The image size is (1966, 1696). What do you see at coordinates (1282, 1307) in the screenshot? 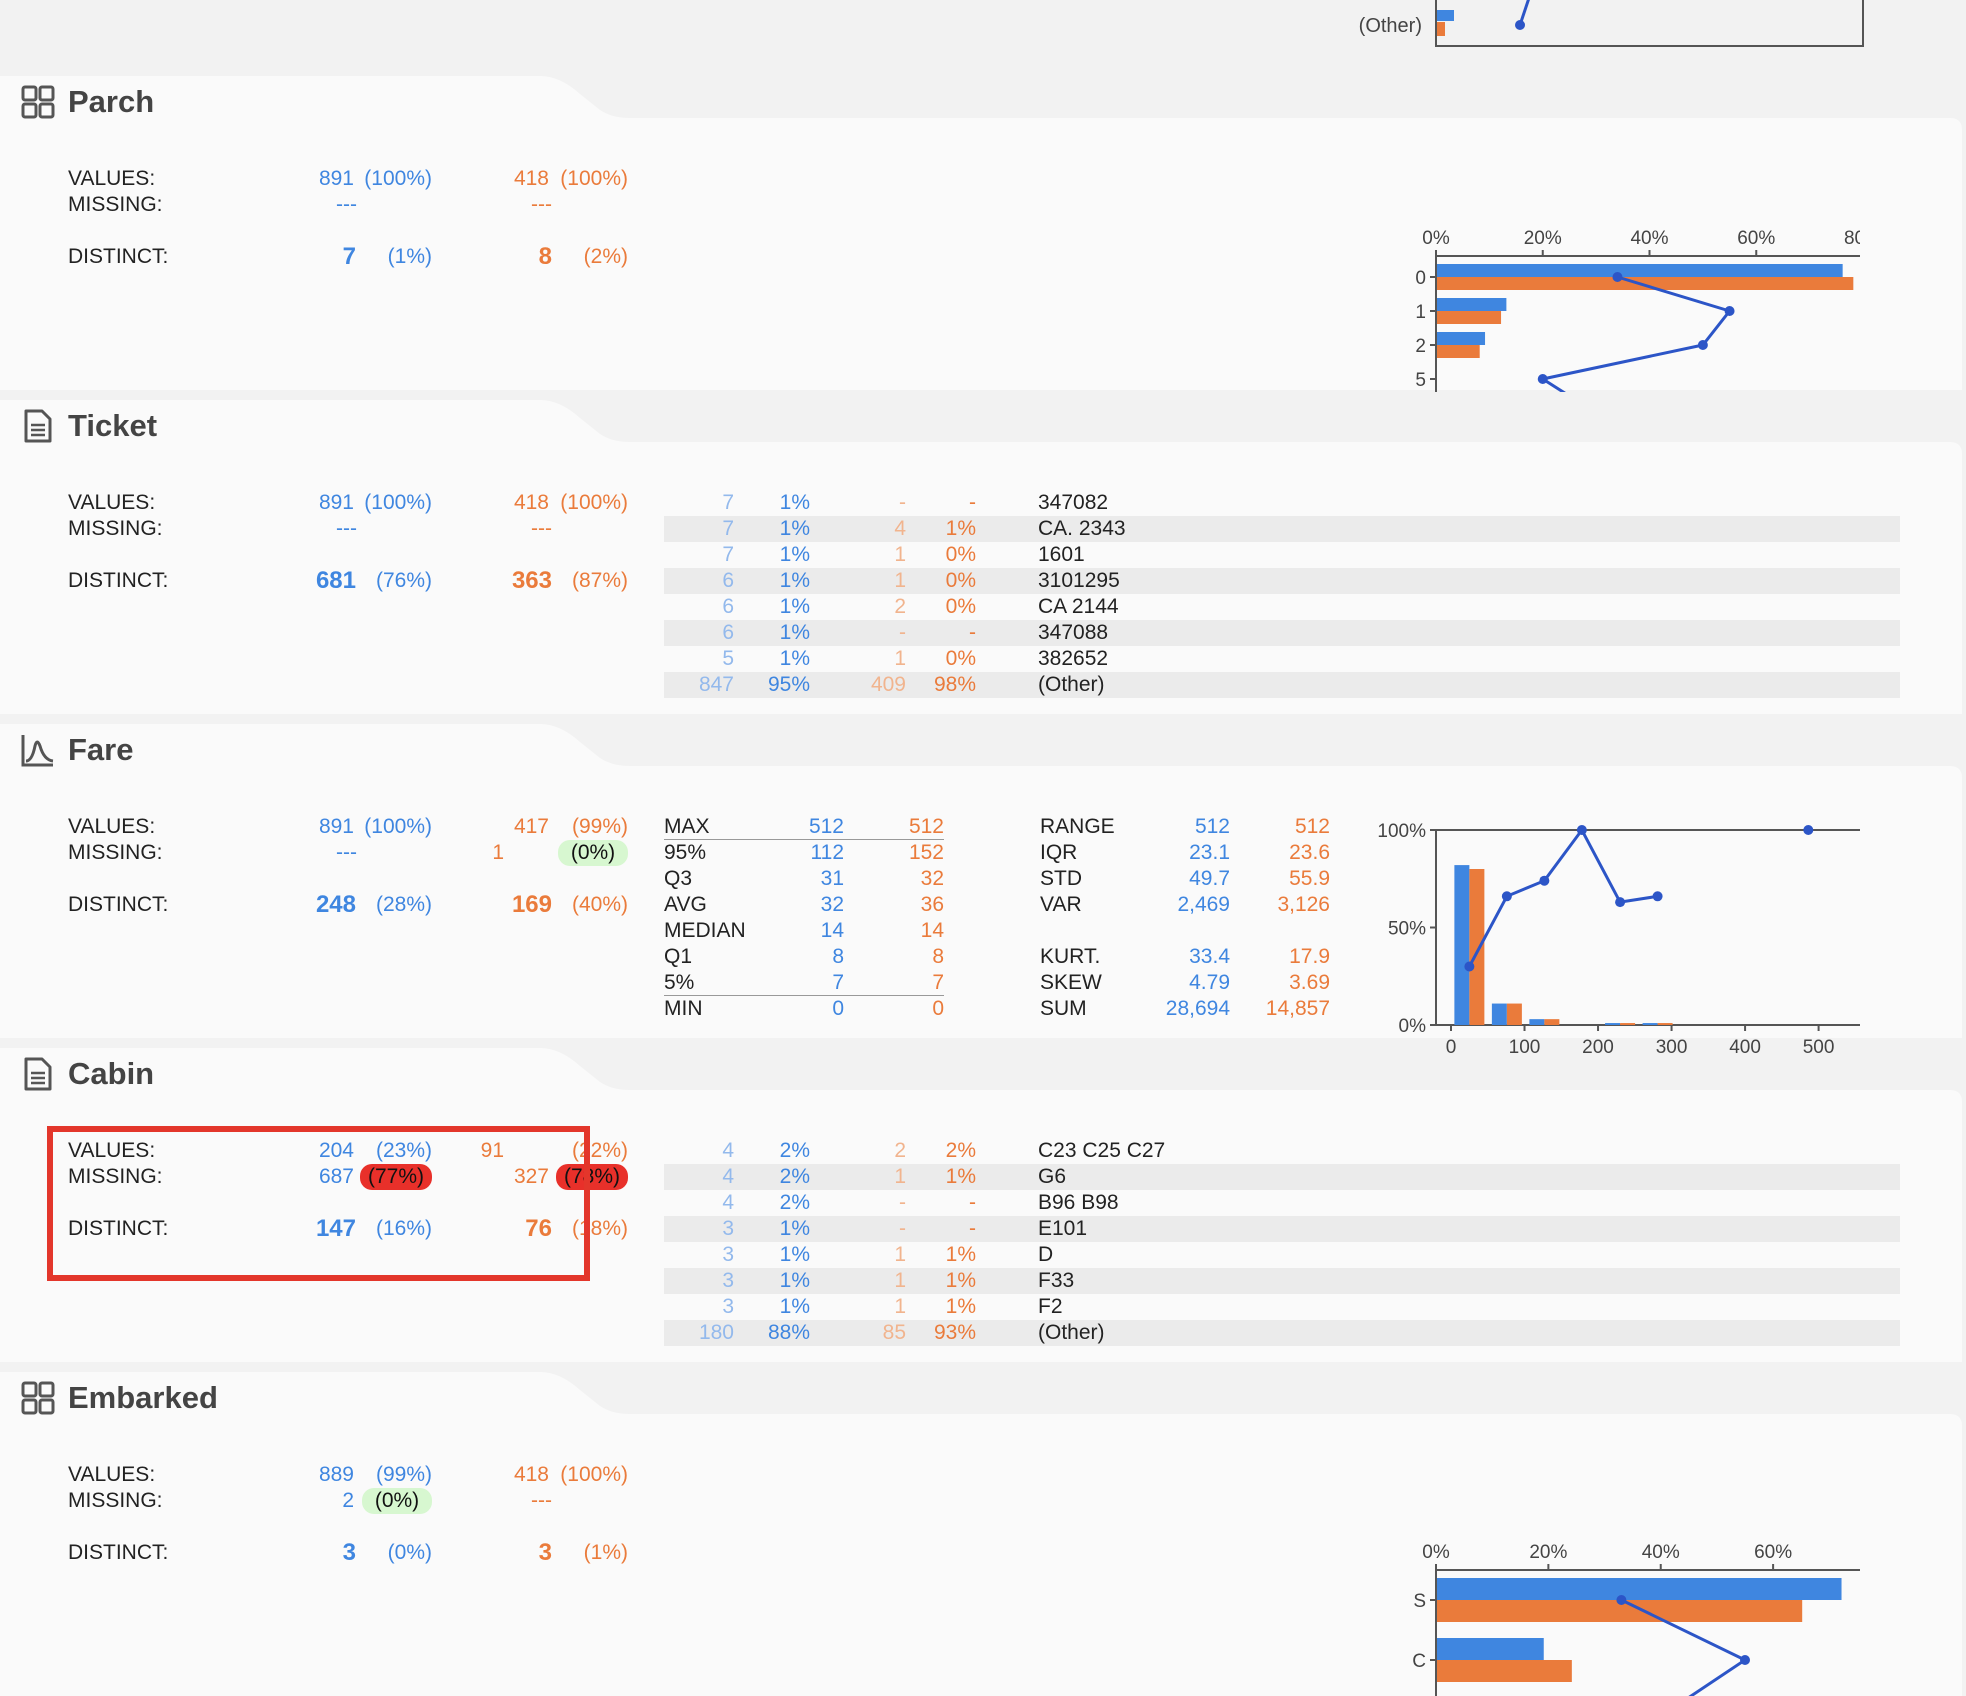
I see `frequency-row: 3 1% 1 1% F2` at bounding box center [1282, 1307].